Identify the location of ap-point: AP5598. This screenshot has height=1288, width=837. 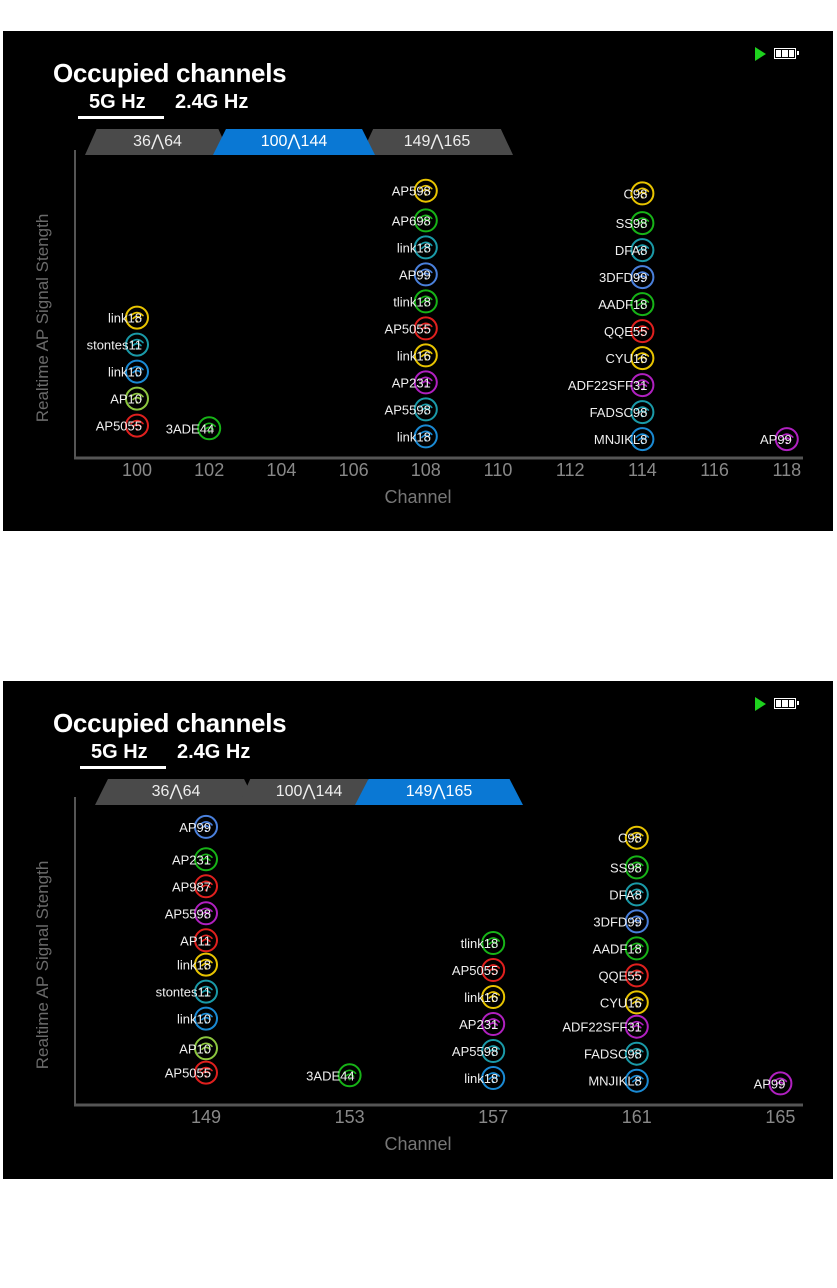
(411, 409).